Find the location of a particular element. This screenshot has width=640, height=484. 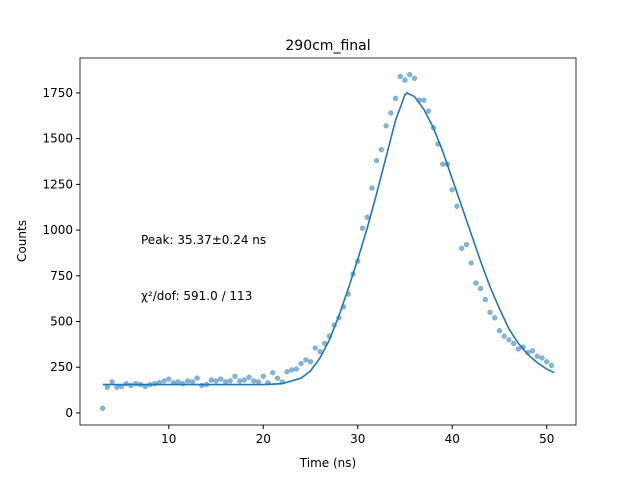

y-axis-label: Counts is located at coordinates (22, 241).